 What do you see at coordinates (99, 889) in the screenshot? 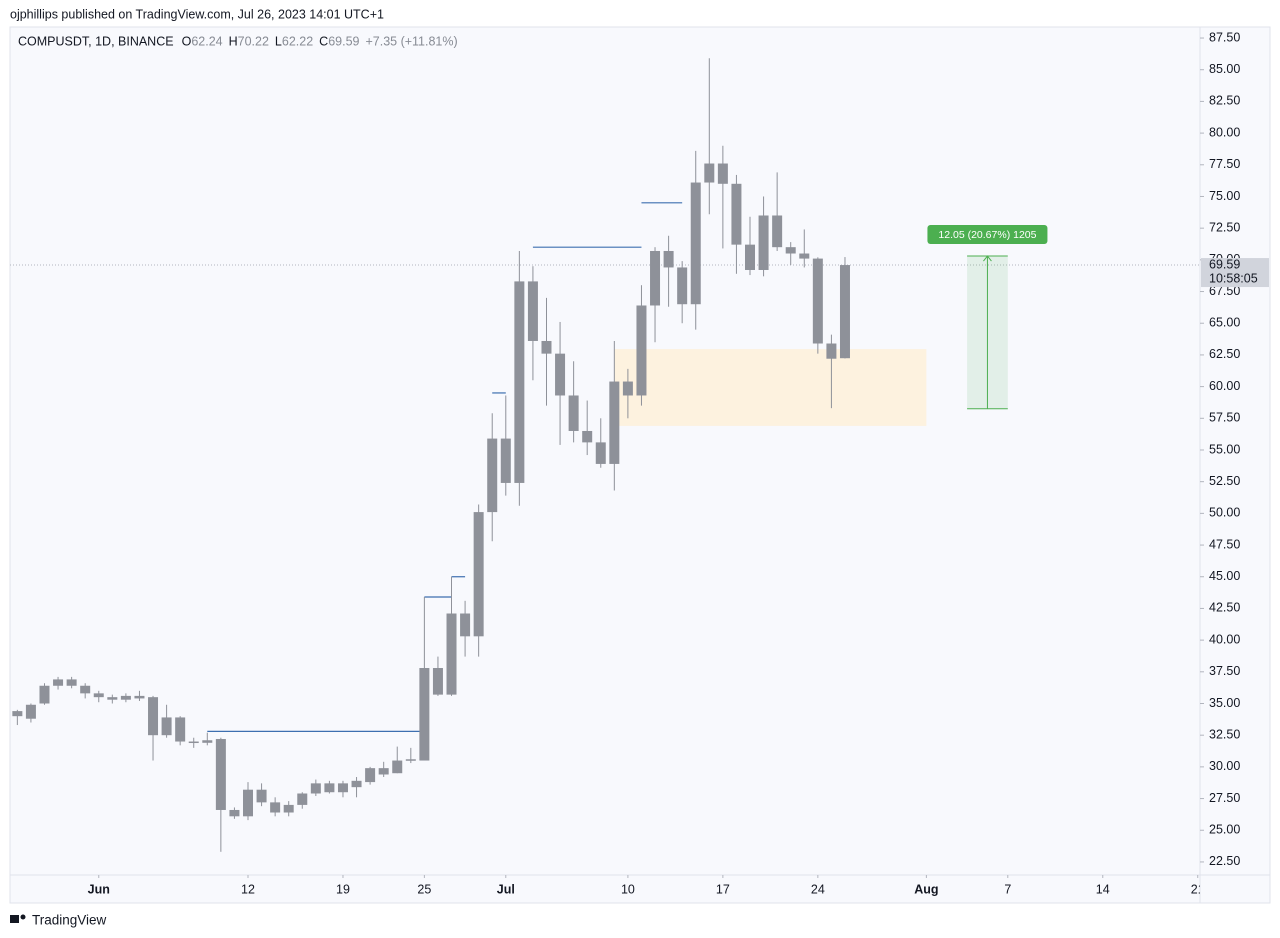
I see `x-tick-label: Jun` at bounding box center [99, 889].